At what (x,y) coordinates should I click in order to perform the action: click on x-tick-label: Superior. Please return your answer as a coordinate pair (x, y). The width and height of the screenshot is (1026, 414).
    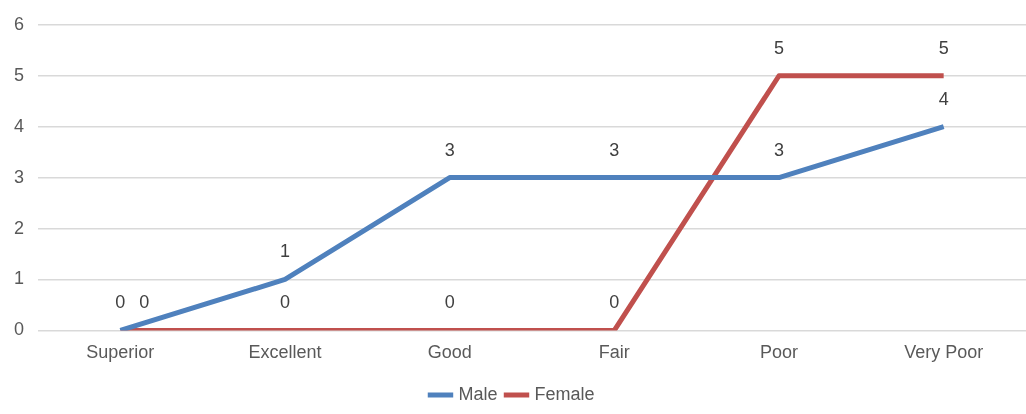
    Looking at the image, I should click on (120, 352).